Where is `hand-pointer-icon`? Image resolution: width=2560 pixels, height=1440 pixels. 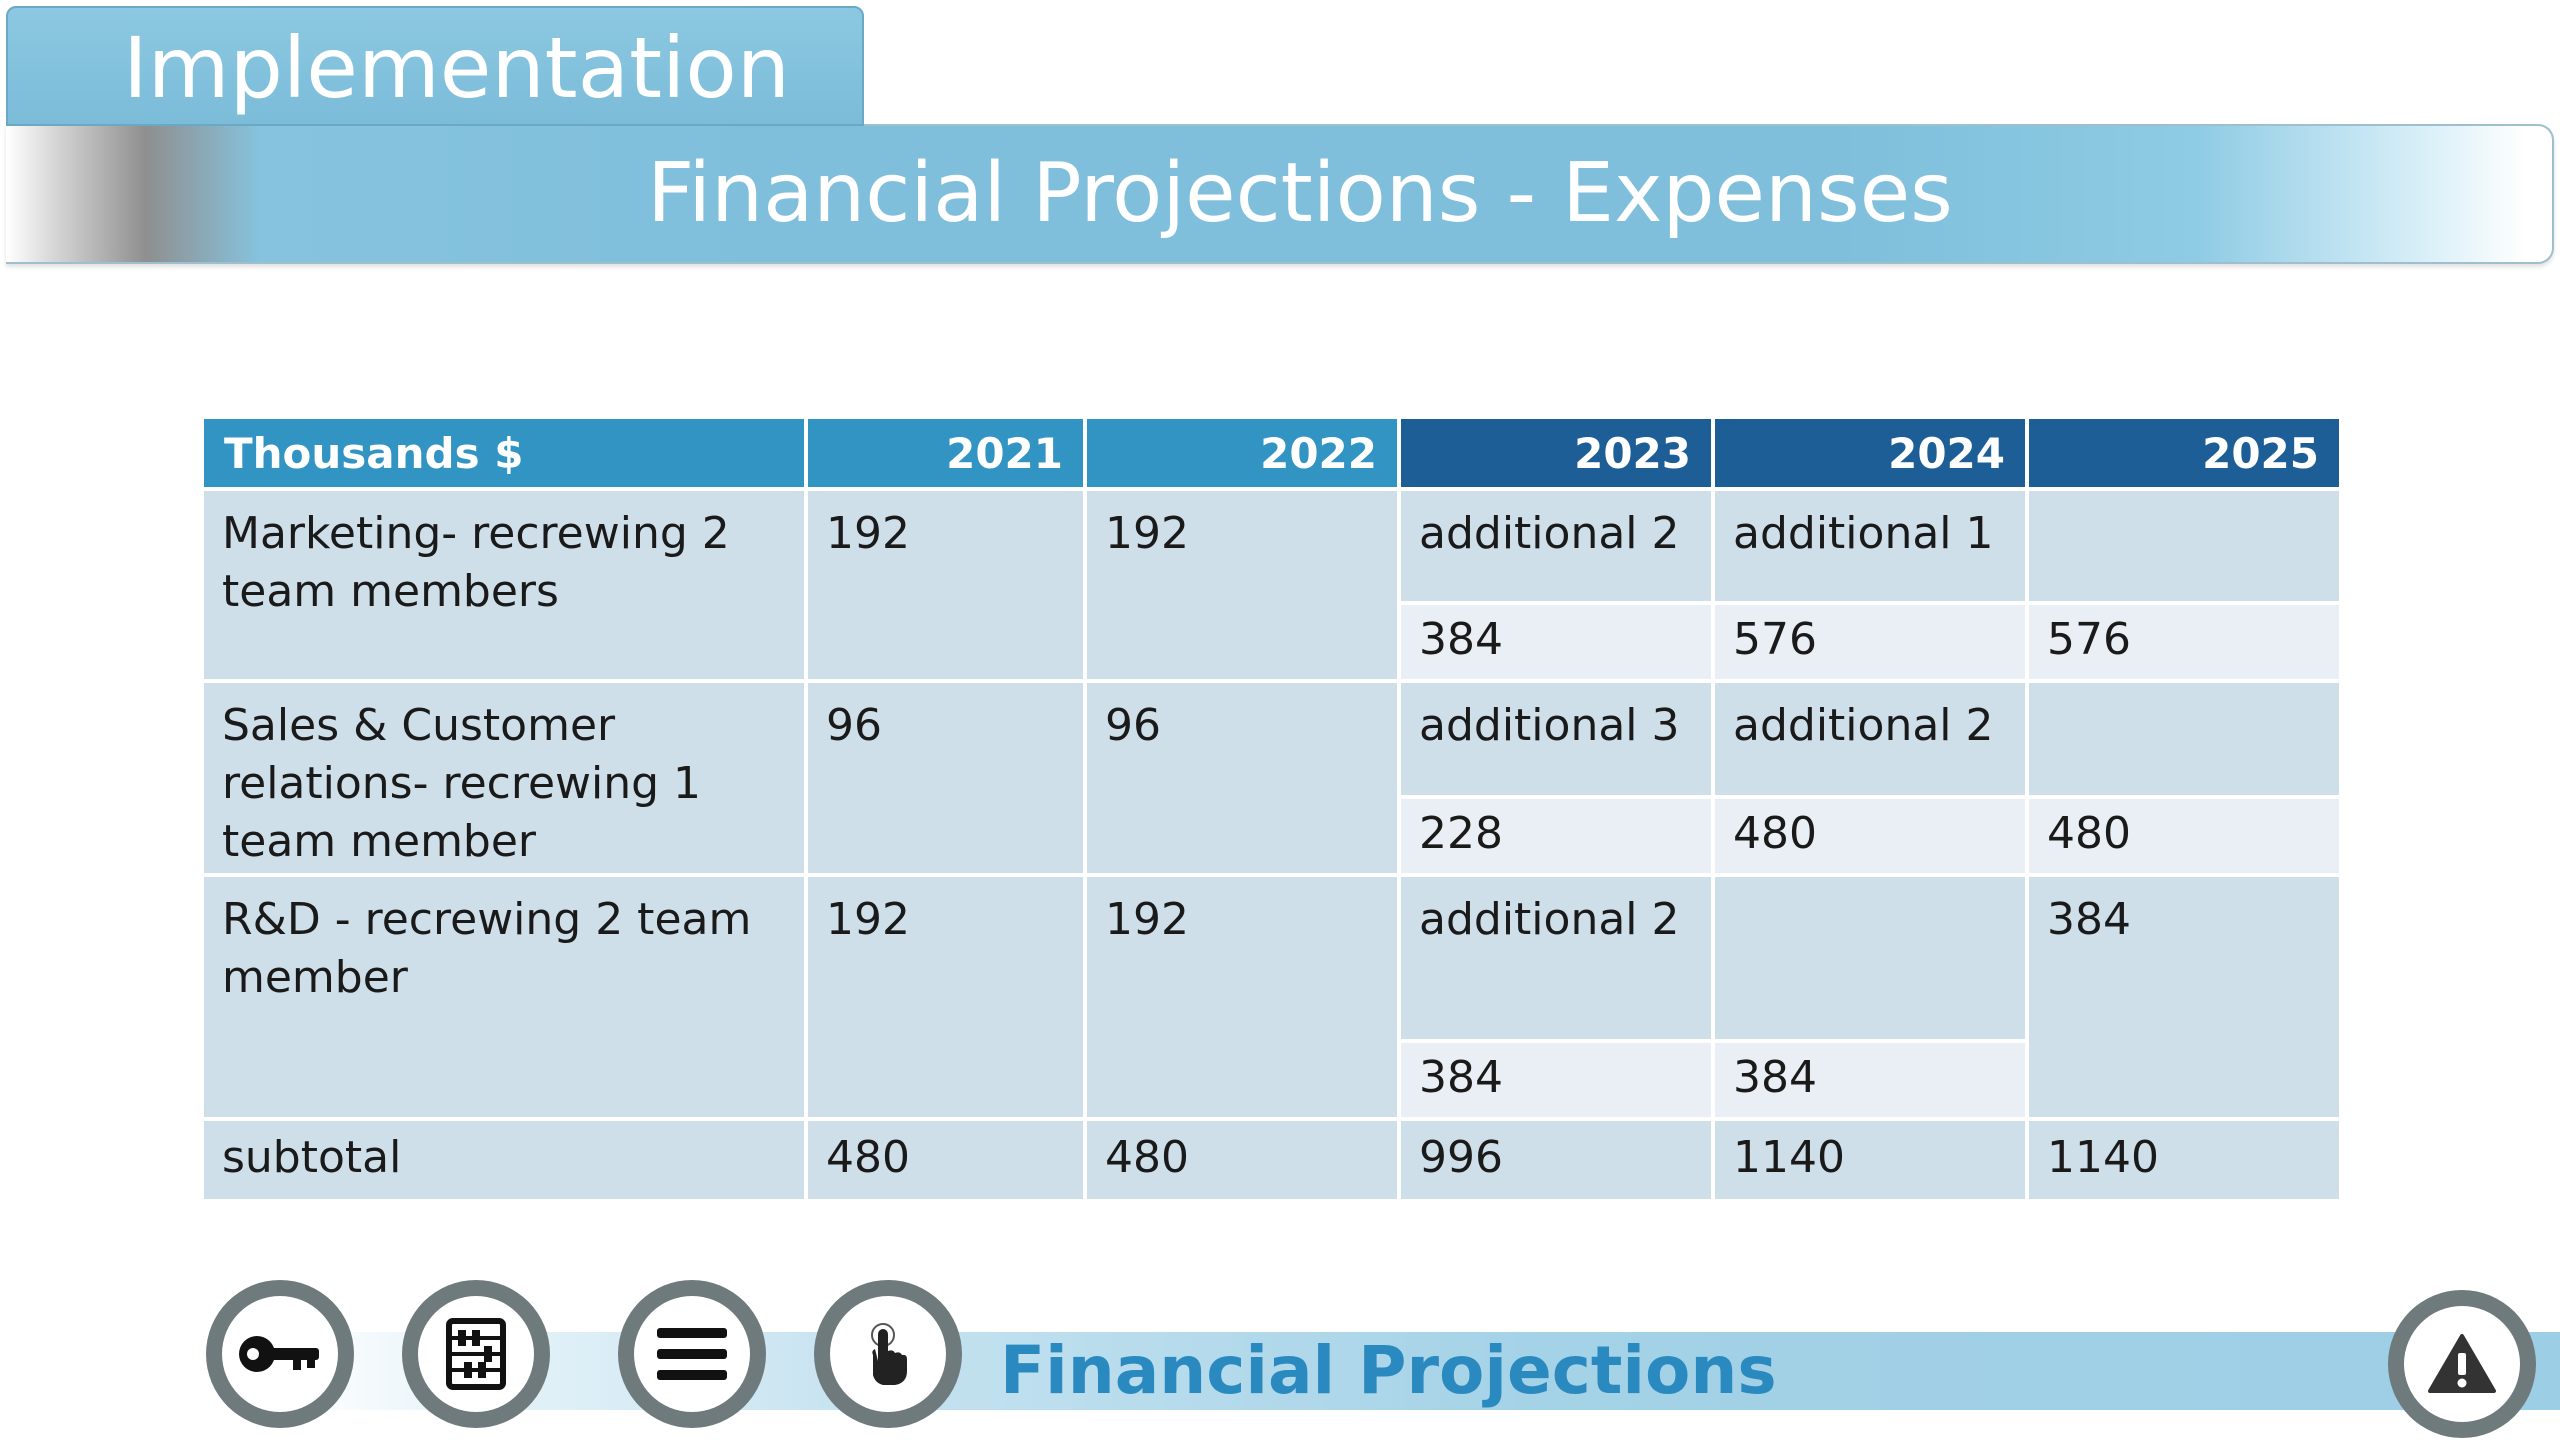
hand-pointer-icon is located at coordinates (888, 1354).